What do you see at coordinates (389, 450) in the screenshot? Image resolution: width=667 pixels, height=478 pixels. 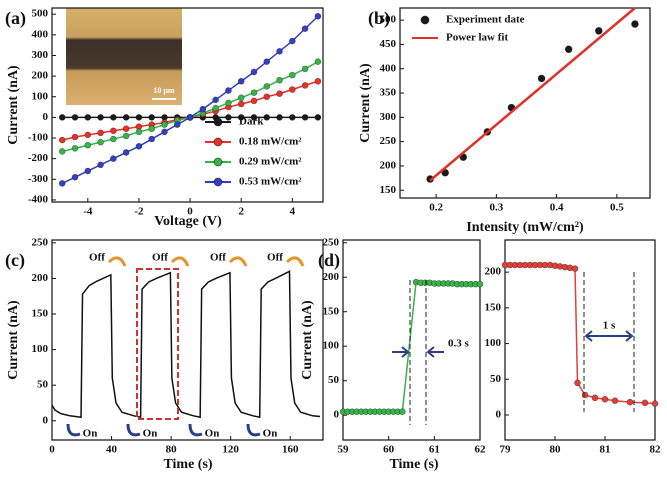 I see `x-tick-label: 60` at bounding box center [389, 450].